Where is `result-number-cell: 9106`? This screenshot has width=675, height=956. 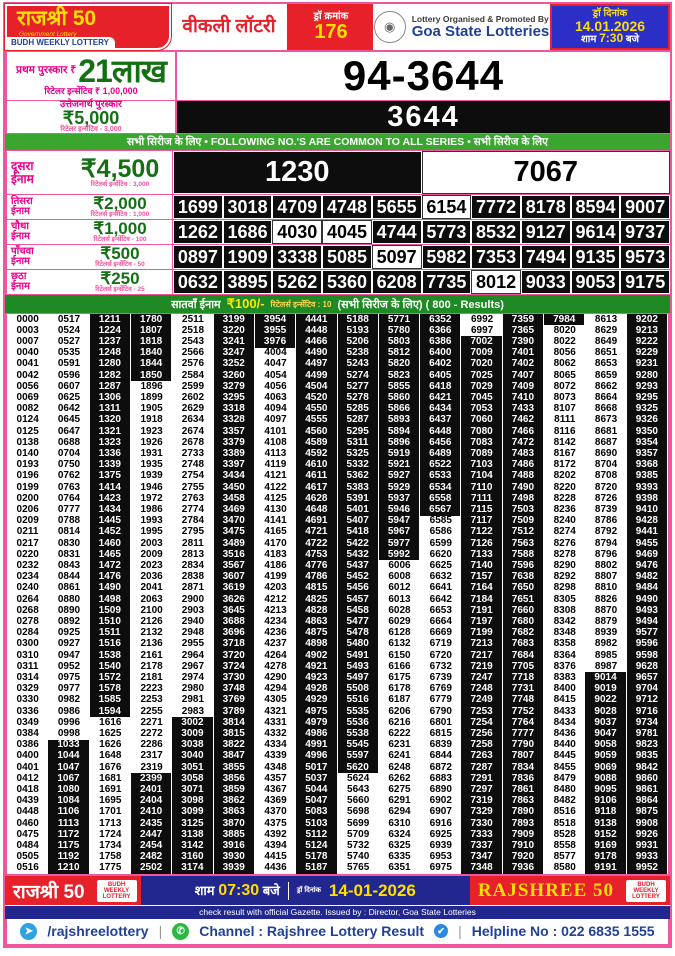
result-number-cell: 9106 is located at coordinates (606, 801).